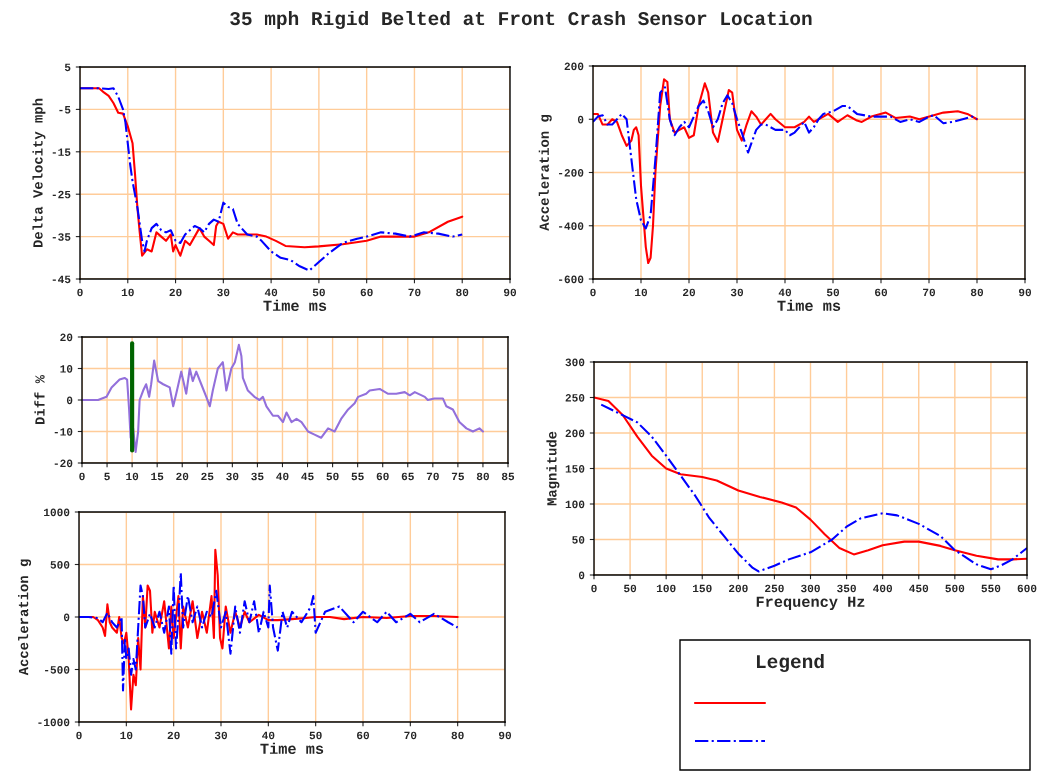  Describe the element at coordinates (883, 588) in the screenshot. I see `x-tick-label: 400` at that location.